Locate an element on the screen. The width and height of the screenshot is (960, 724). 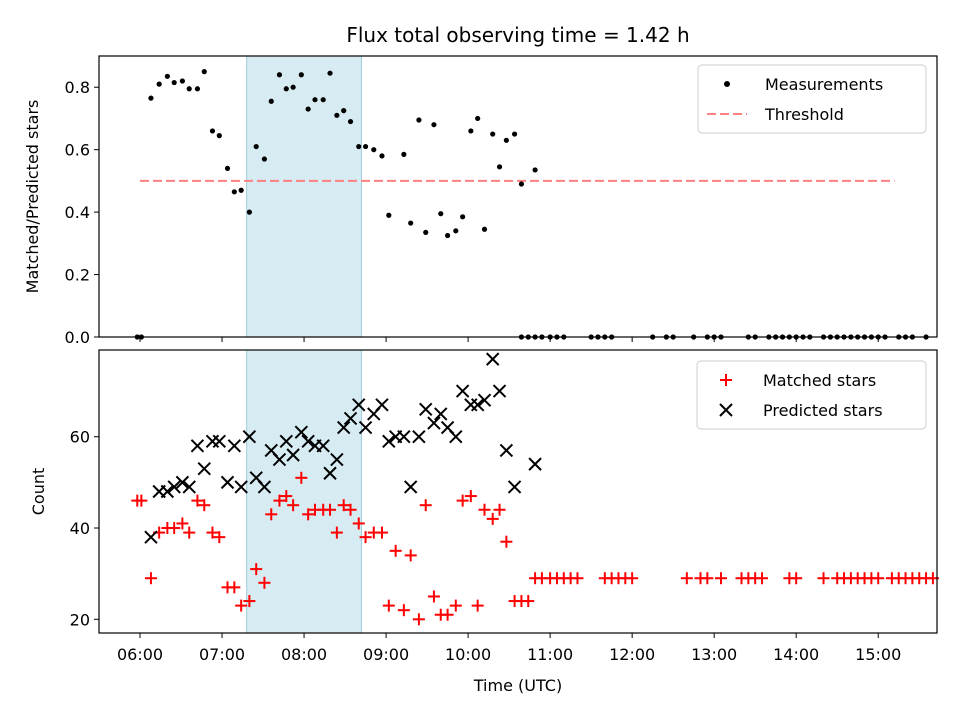
count-legend: Matched stars Predicted stars is located at coordinates (811, 395).